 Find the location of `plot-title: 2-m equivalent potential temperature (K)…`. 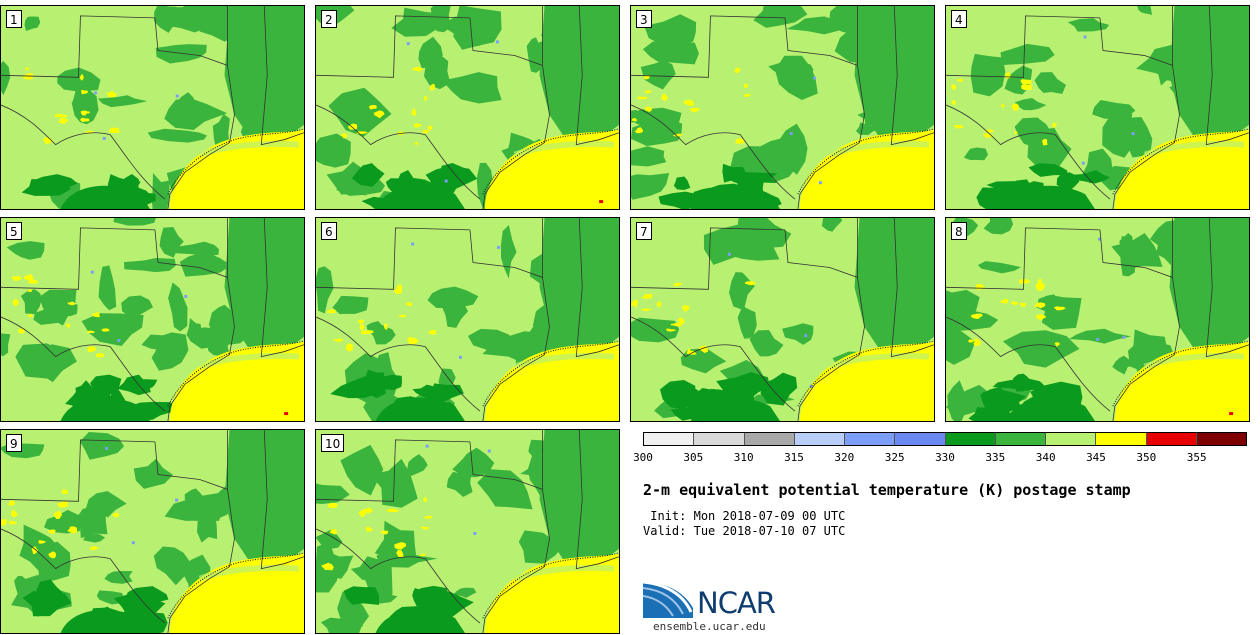

plot-title: 2-m equivalent potential temperature (K)… is located at coordinates (887, 490).